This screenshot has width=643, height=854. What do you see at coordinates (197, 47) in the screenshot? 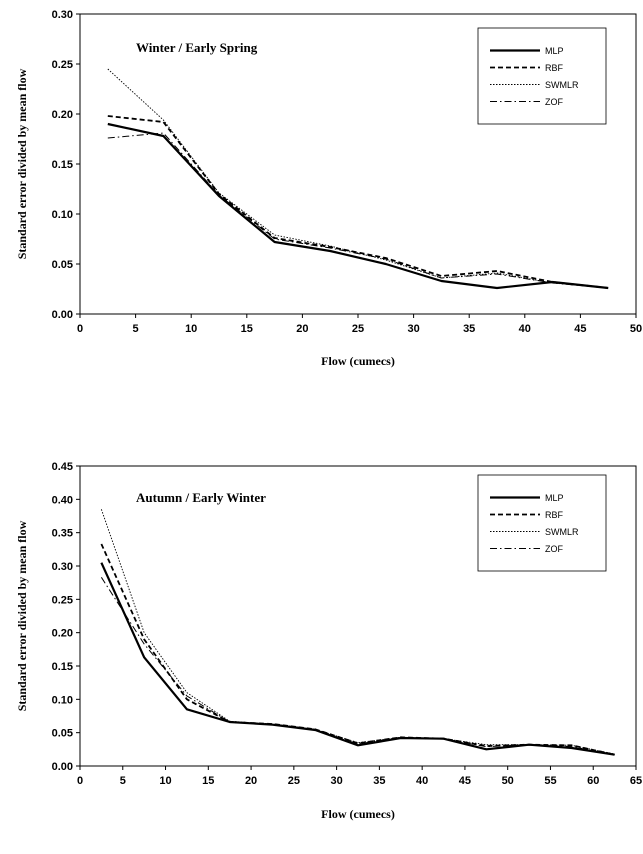
I see `chart-title: Winter / Early Spring` at bounding box center [197, 47].